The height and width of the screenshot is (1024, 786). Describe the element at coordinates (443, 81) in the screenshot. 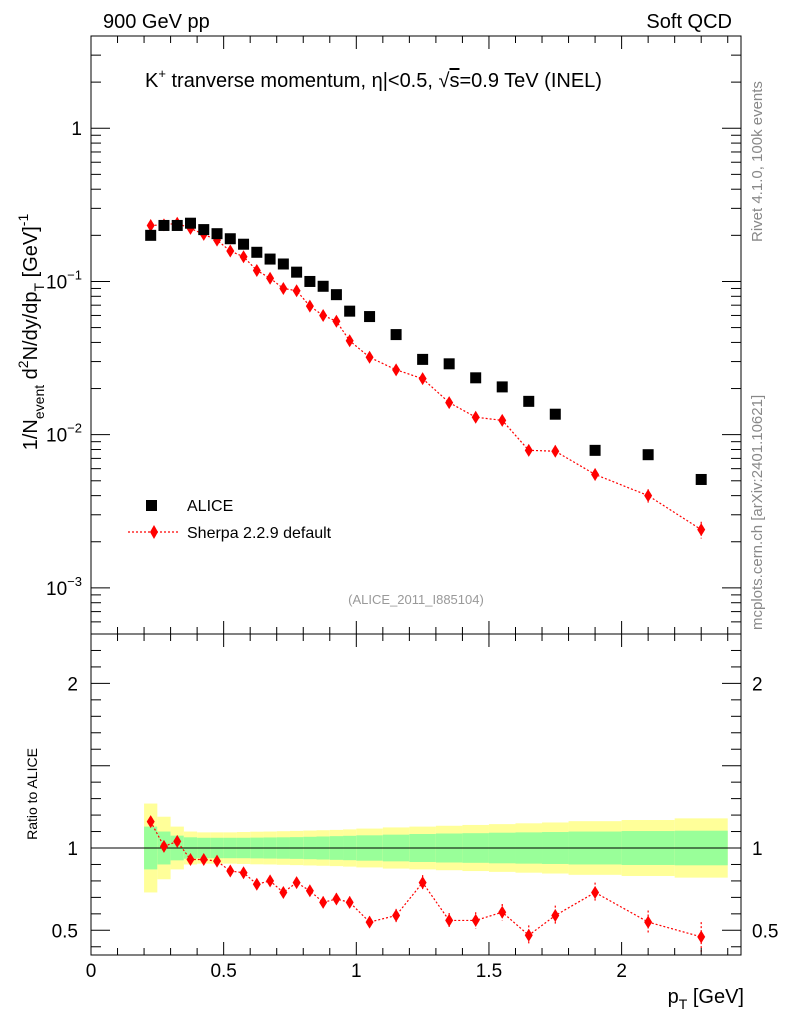

I see `title-sqrt: √` at that location.